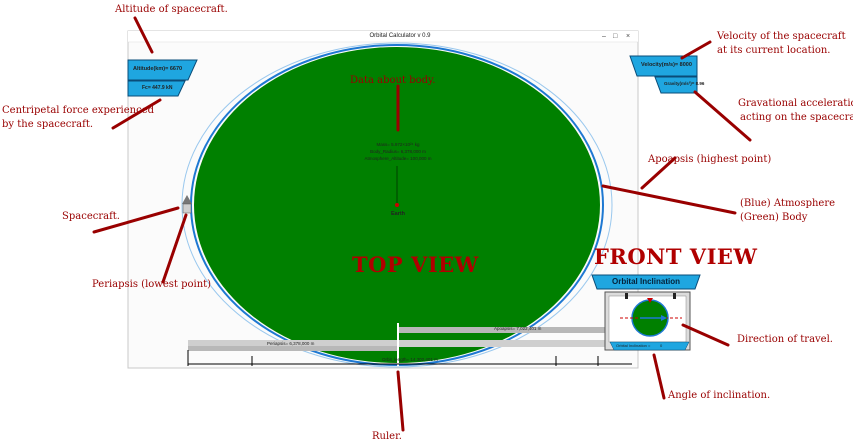  I want to click on ann-apoapsis: Apoapsis (highest point), so click(710, 159).